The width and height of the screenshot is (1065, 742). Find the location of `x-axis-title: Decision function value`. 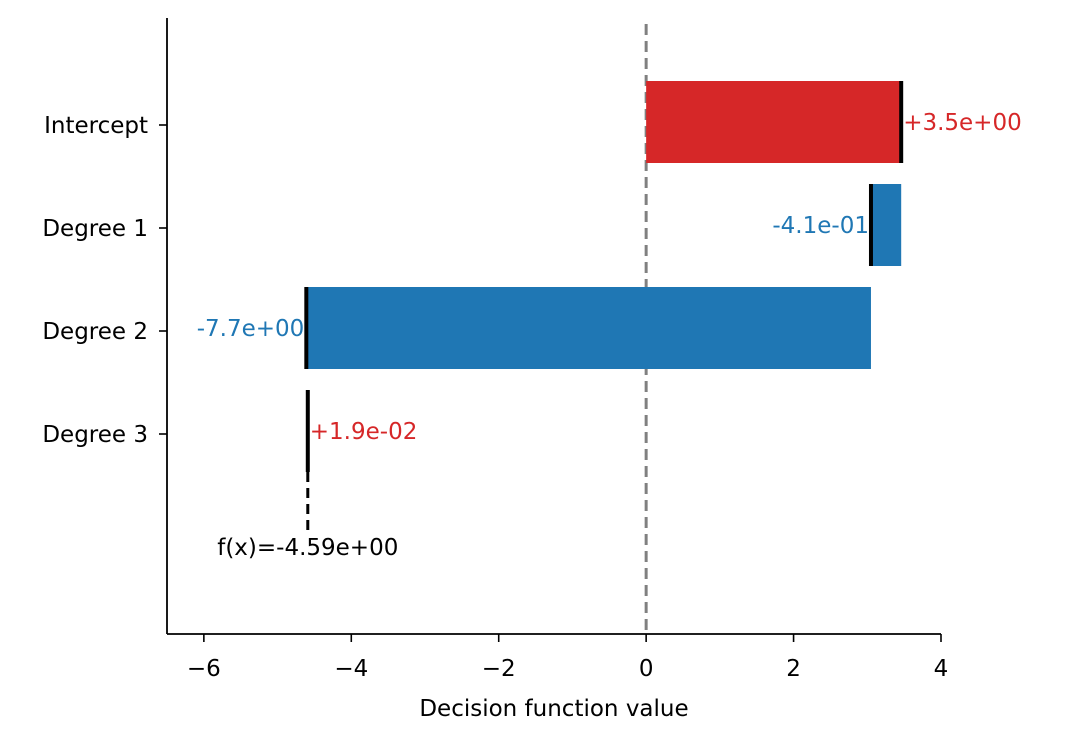

x-axis-title: Decision function value is located at coordinates (553, 709).